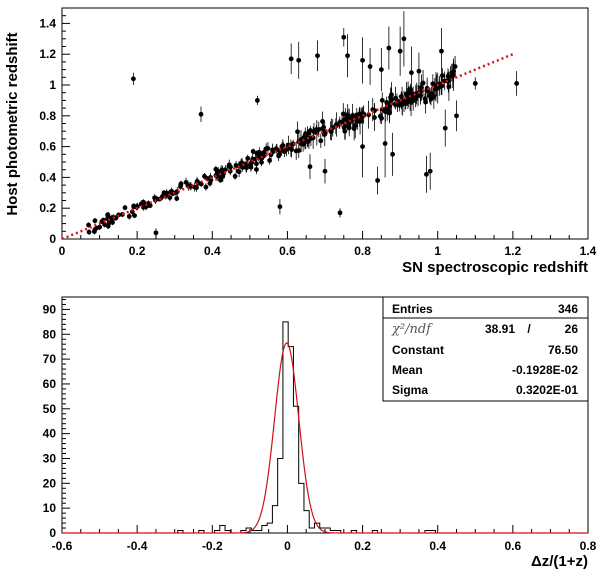 The image size is (600, 574). Describe the element at coordinates (513, 546) in the screenshot. I see `histogram-x-tick-label: 0.6` at that location.